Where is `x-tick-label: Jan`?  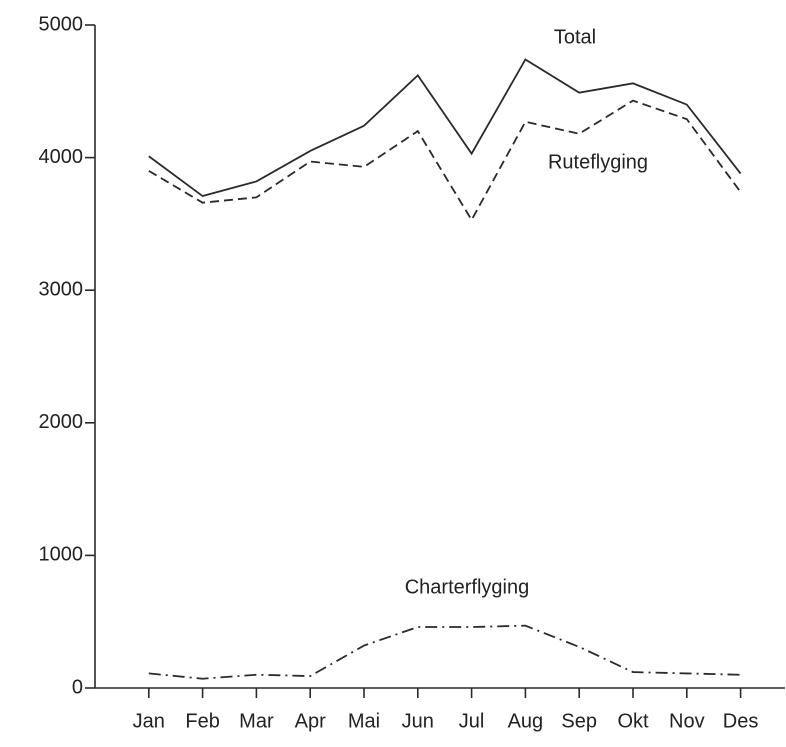
x-tick-label: Jan is located at coordinates (149, 721).